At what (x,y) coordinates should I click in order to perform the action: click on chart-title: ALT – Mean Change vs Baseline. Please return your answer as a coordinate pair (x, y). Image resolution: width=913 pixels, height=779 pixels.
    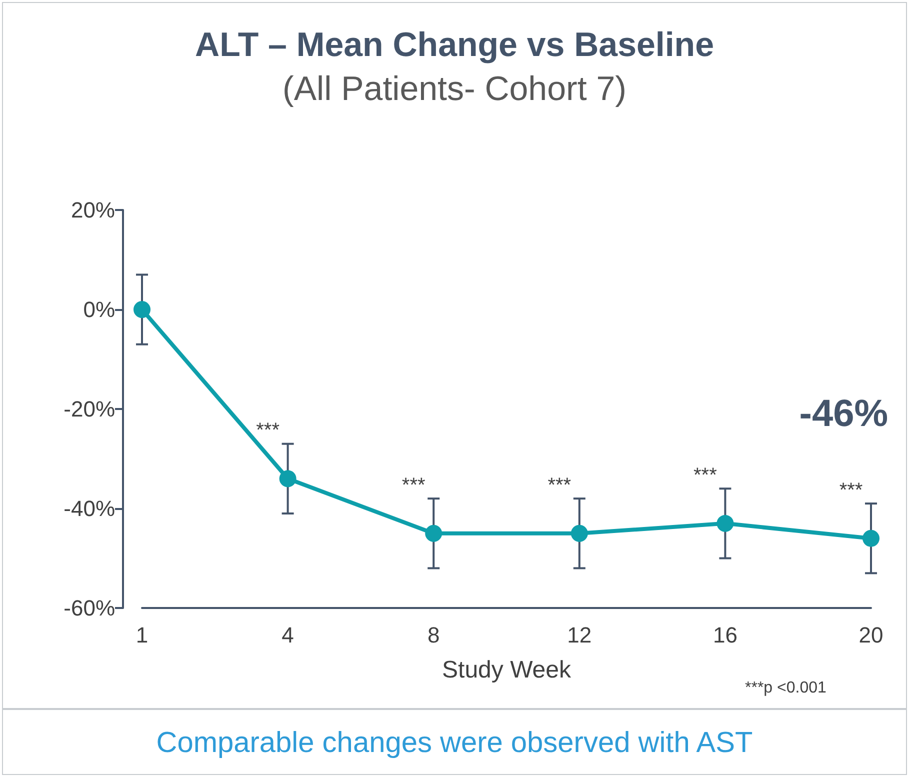
    Looking at the image, I should click on (454, 45).